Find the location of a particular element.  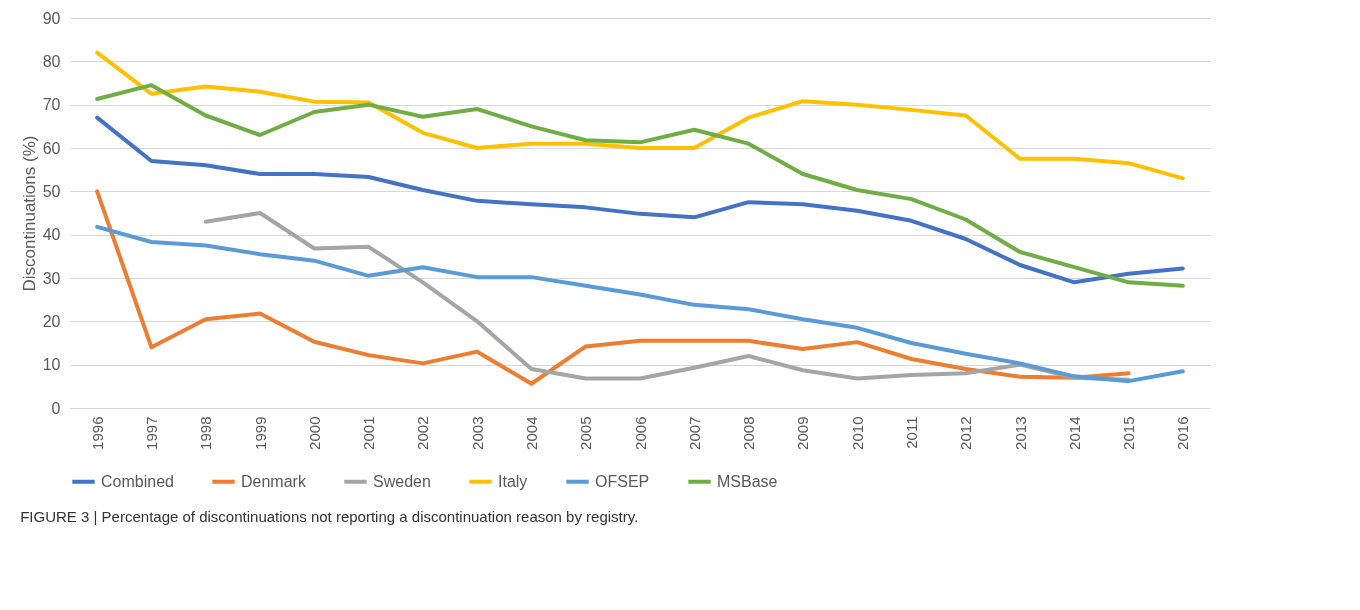

y-tick-label: 30 is located at coordinates (51, 278).